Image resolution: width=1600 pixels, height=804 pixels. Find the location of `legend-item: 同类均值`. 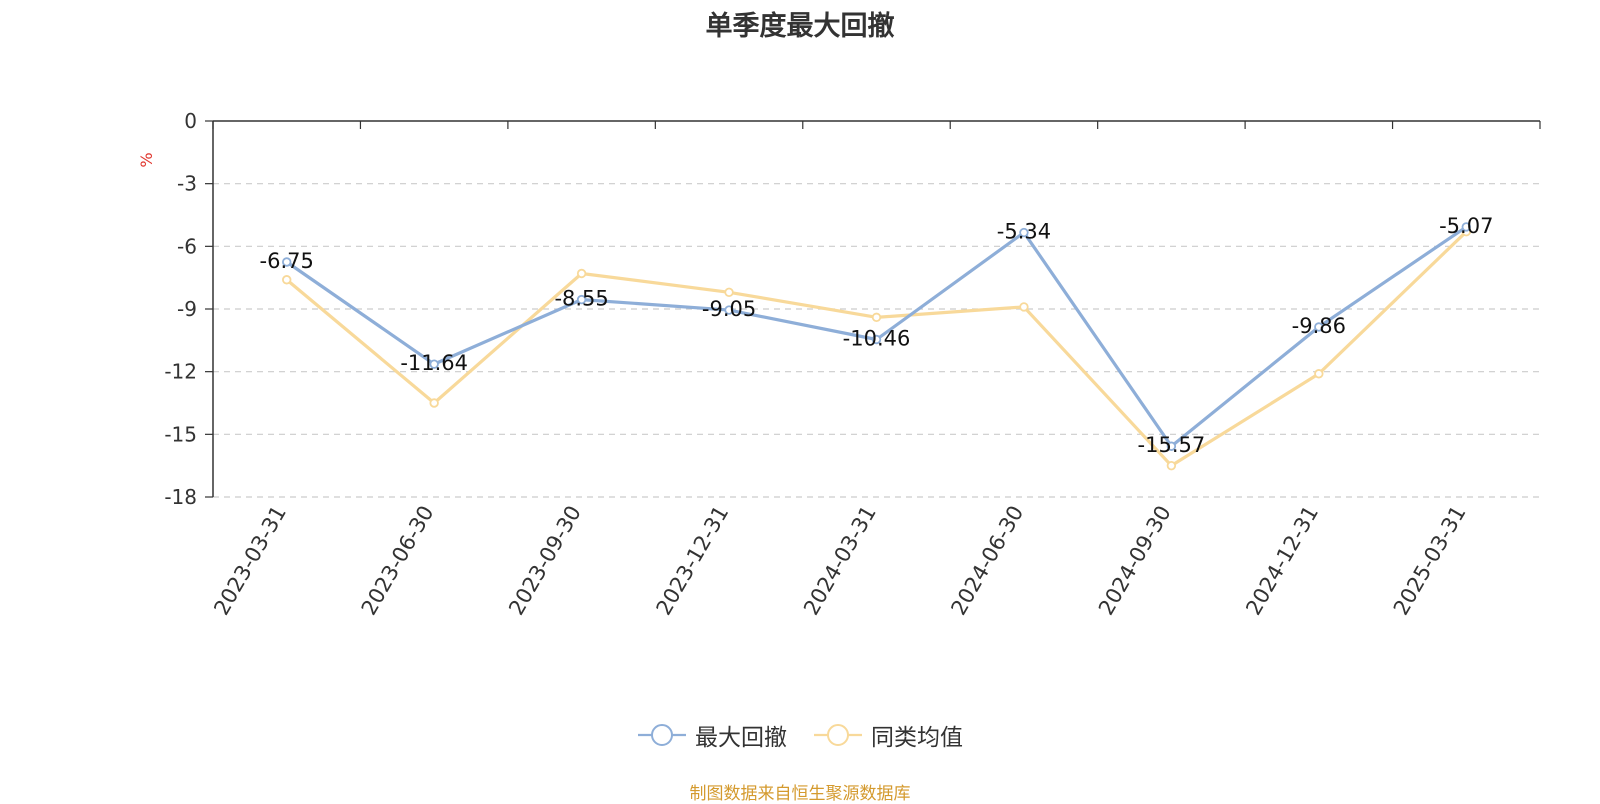

legend-item: 同类均值 is located at coordinates (888, 735).